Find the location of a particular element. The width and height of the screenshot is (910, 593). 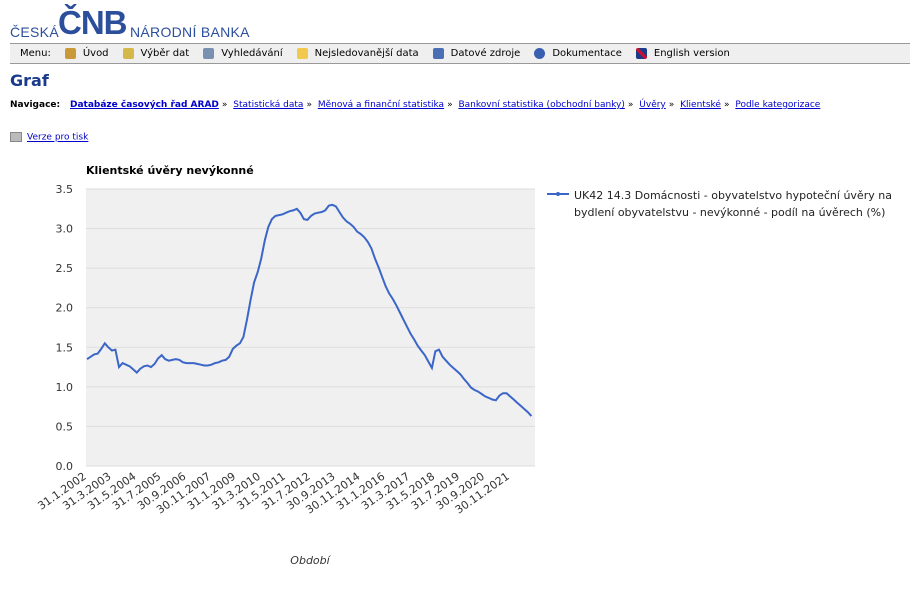

breadcrumb-label: Navigace: is located at coordinates (35, 105).